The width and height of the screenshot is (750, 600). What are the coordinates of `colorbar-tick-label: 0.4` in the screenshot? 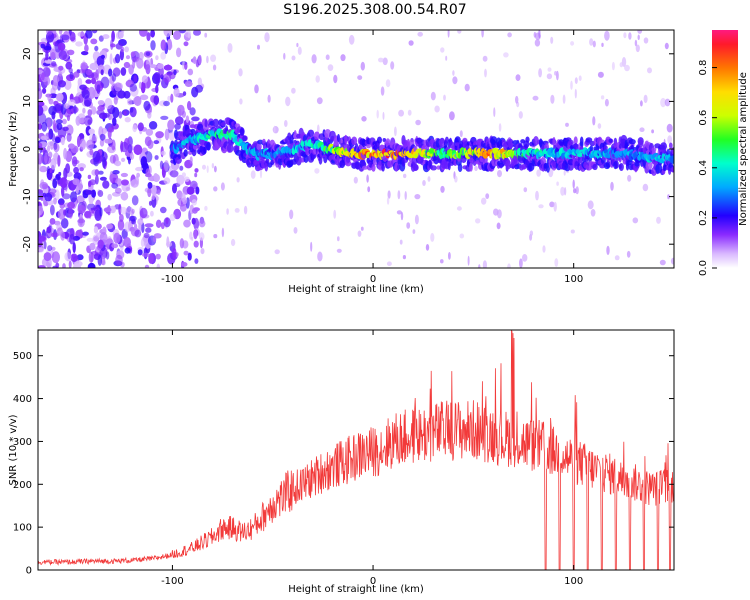 It's located at (703, 168).